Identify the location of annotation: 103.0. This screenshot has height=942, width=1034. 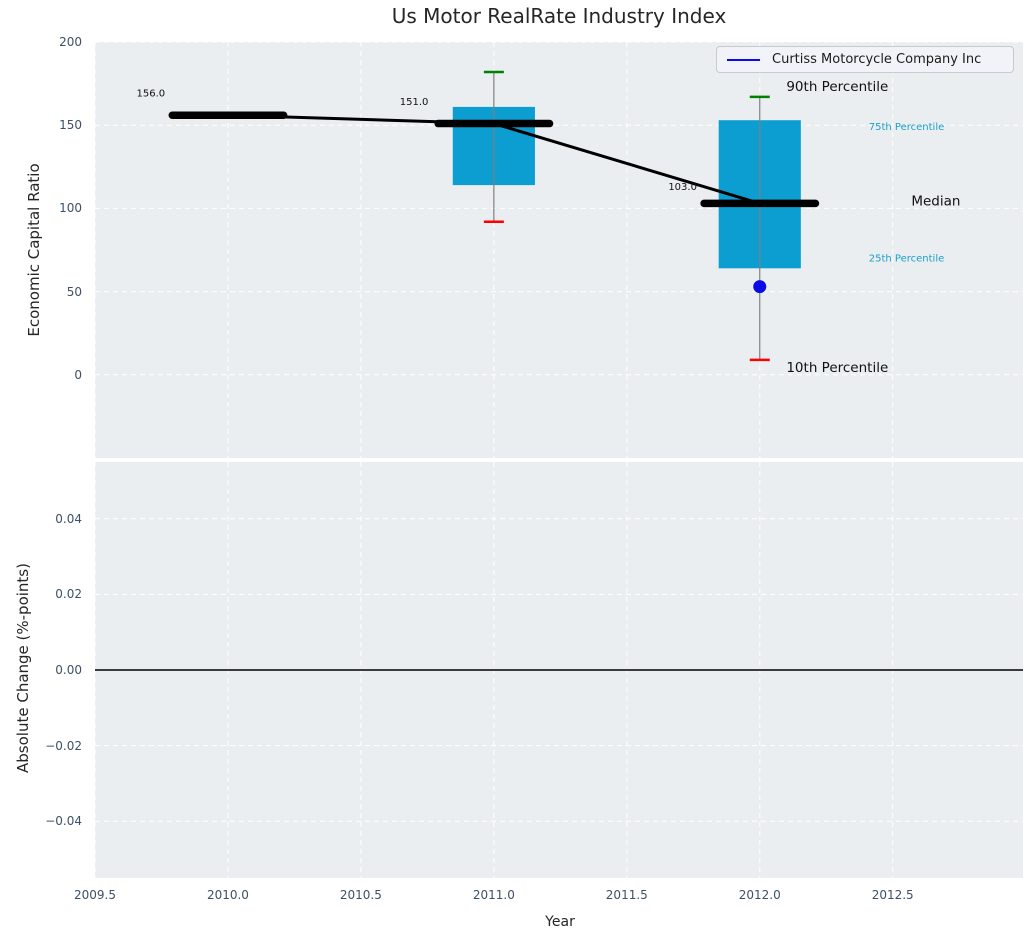
(682, 187).